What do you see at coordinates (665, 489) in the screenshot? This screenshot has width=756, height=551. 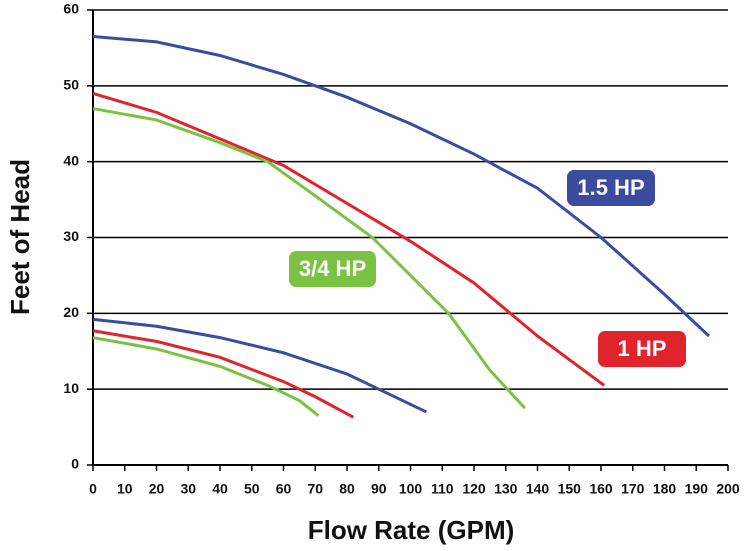 I see `x-tick-label: 180` at bounding box center [665, 489].